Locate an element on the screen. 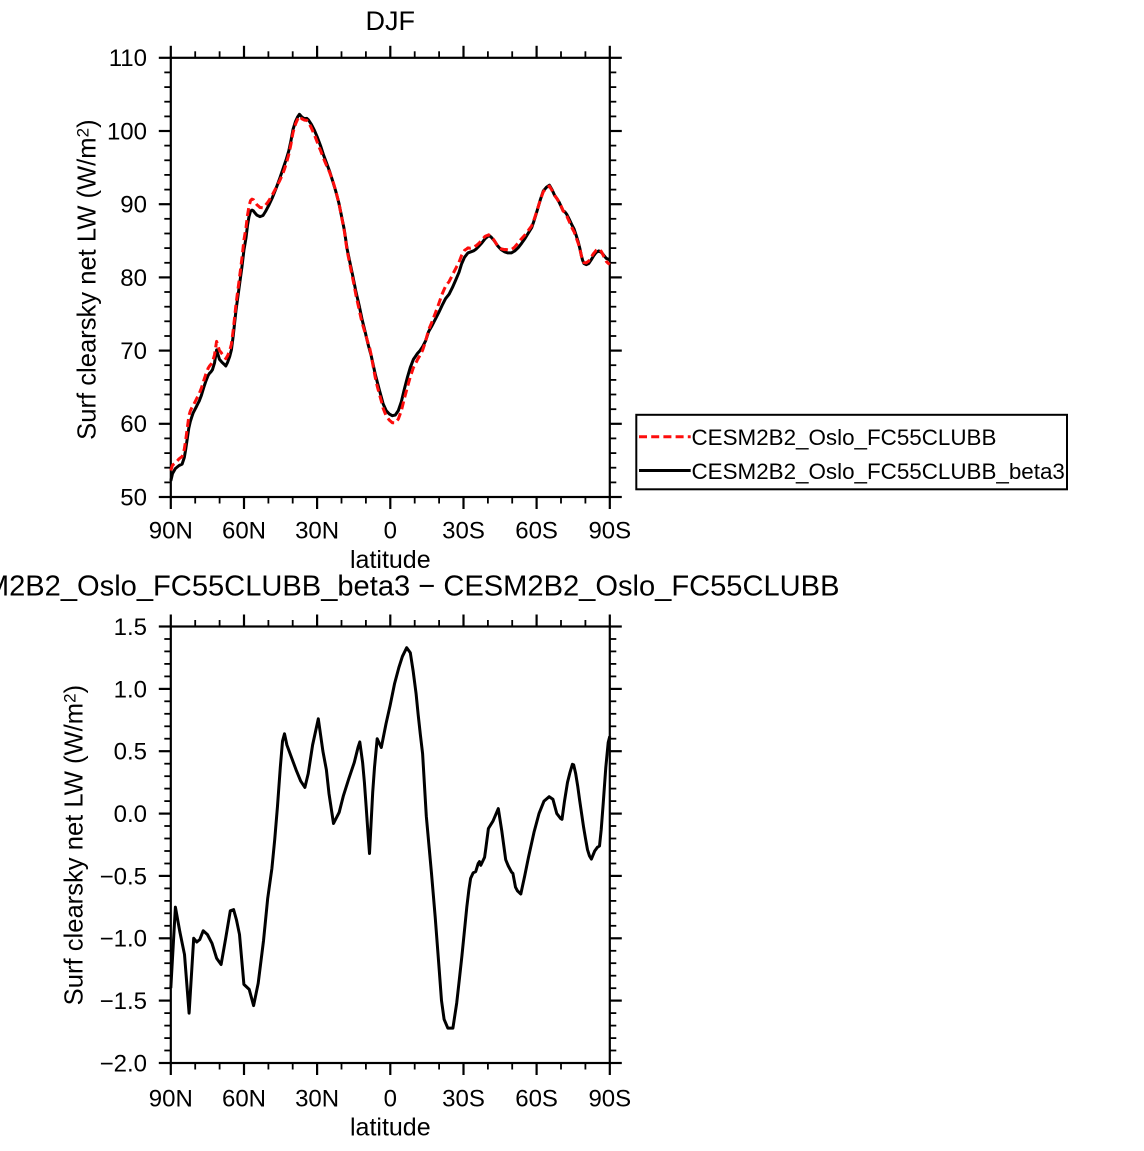  svg-text: 1.5 is located at coordinates (130, 627).